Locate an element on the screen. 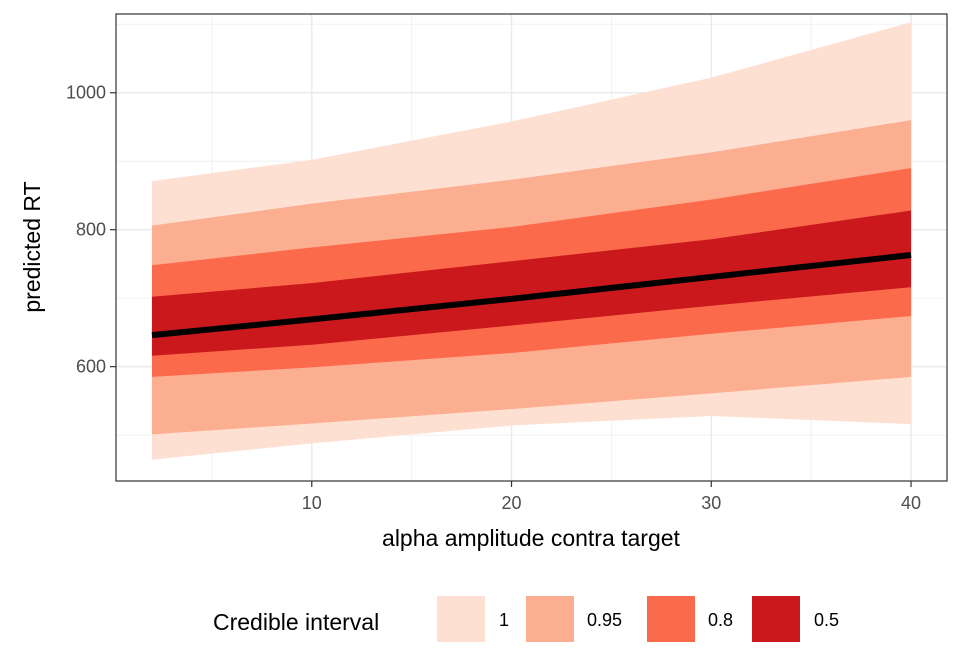  y-axis: 600 800 1000 is located at coordinates (91, 230).